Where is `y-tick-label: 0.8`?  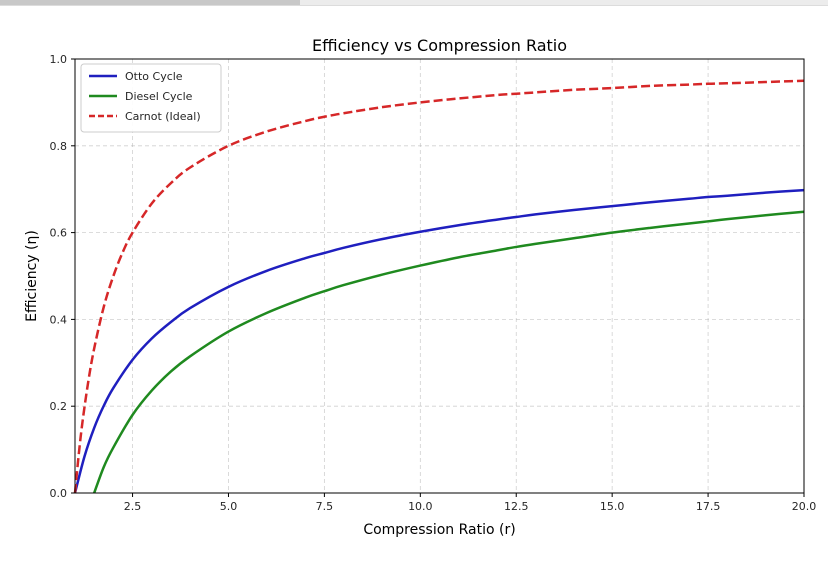
y-tick-label: 0.8 is located at coordinates (59, 146).